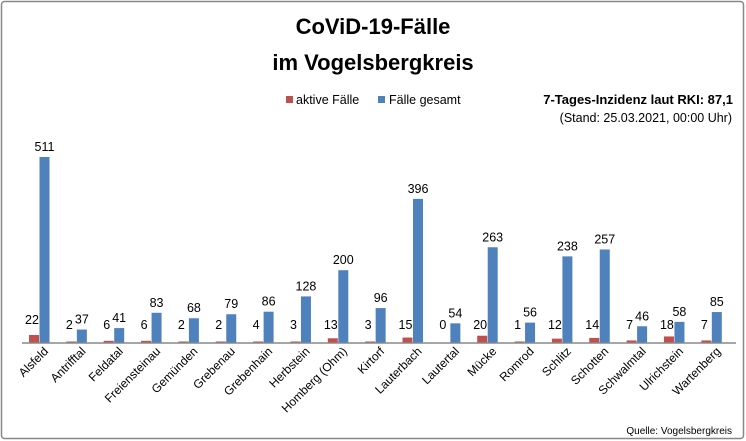  Describe the element at coordinates (381, 99) in the screenshot. I see `legend-swatch-total` at that location.